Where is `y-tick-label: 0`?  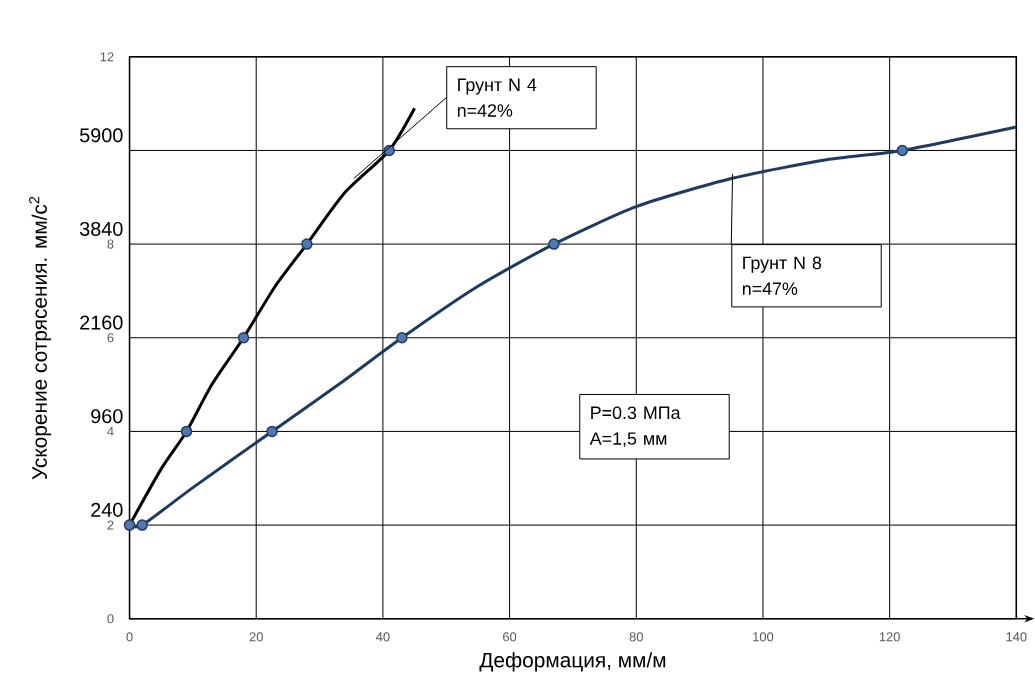 y-tick-label: 0 is located at coordinates (110, 618).